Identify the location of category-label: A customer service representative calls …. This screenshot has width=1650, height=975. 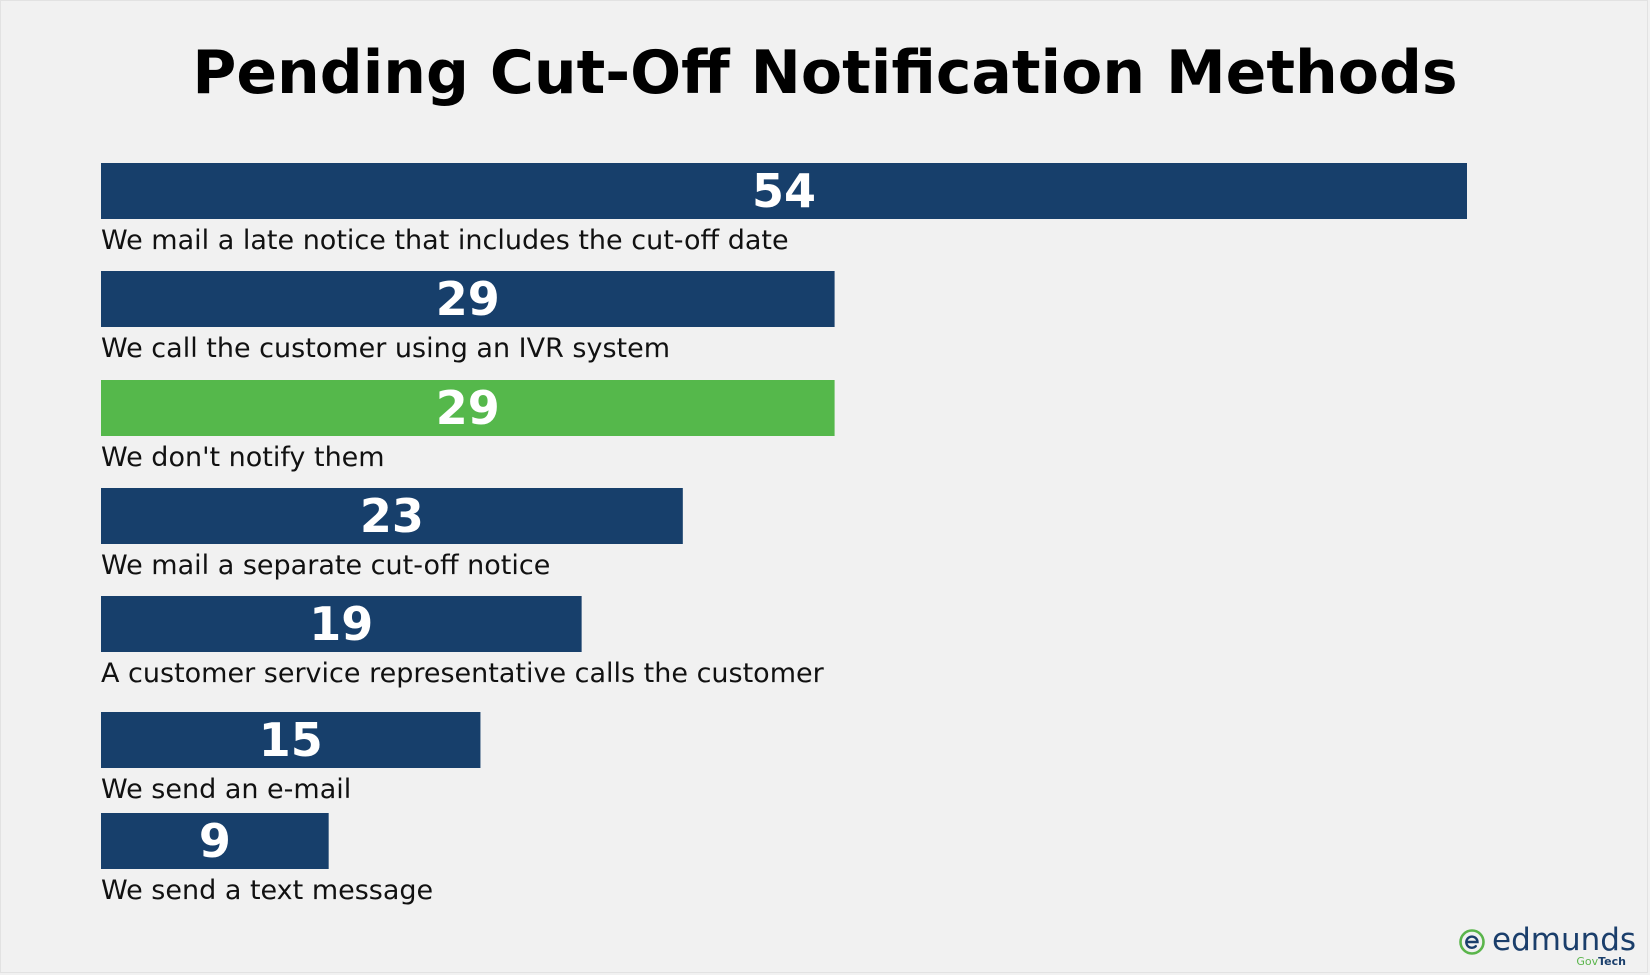
(463, 673).